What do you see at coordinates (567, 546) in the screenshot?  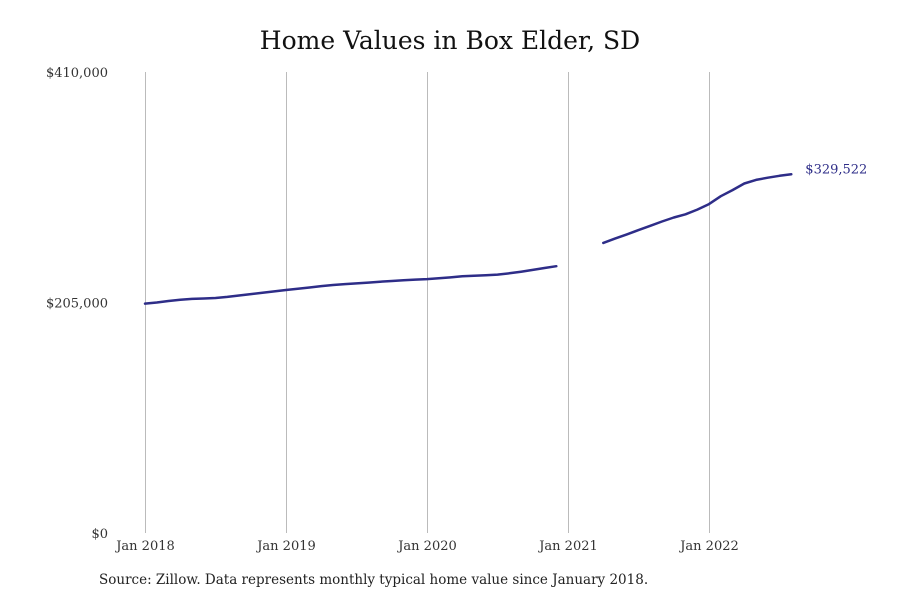 I see `x-tick-label-3: Jan 2021` at bounding box center [567, 546].